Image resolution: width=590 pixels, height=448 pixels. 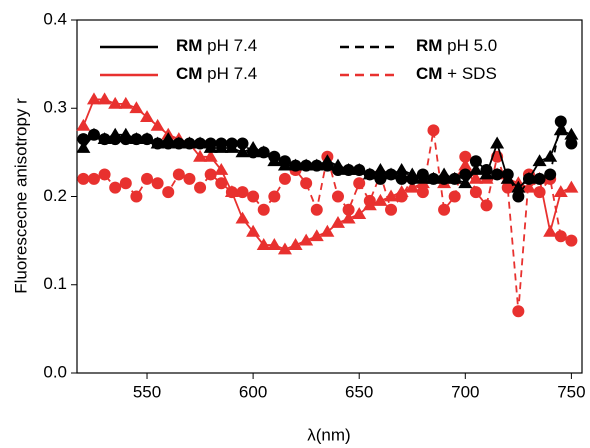 I want to click on legend-label: RM pH 5.0, so click(x=456, y=45).